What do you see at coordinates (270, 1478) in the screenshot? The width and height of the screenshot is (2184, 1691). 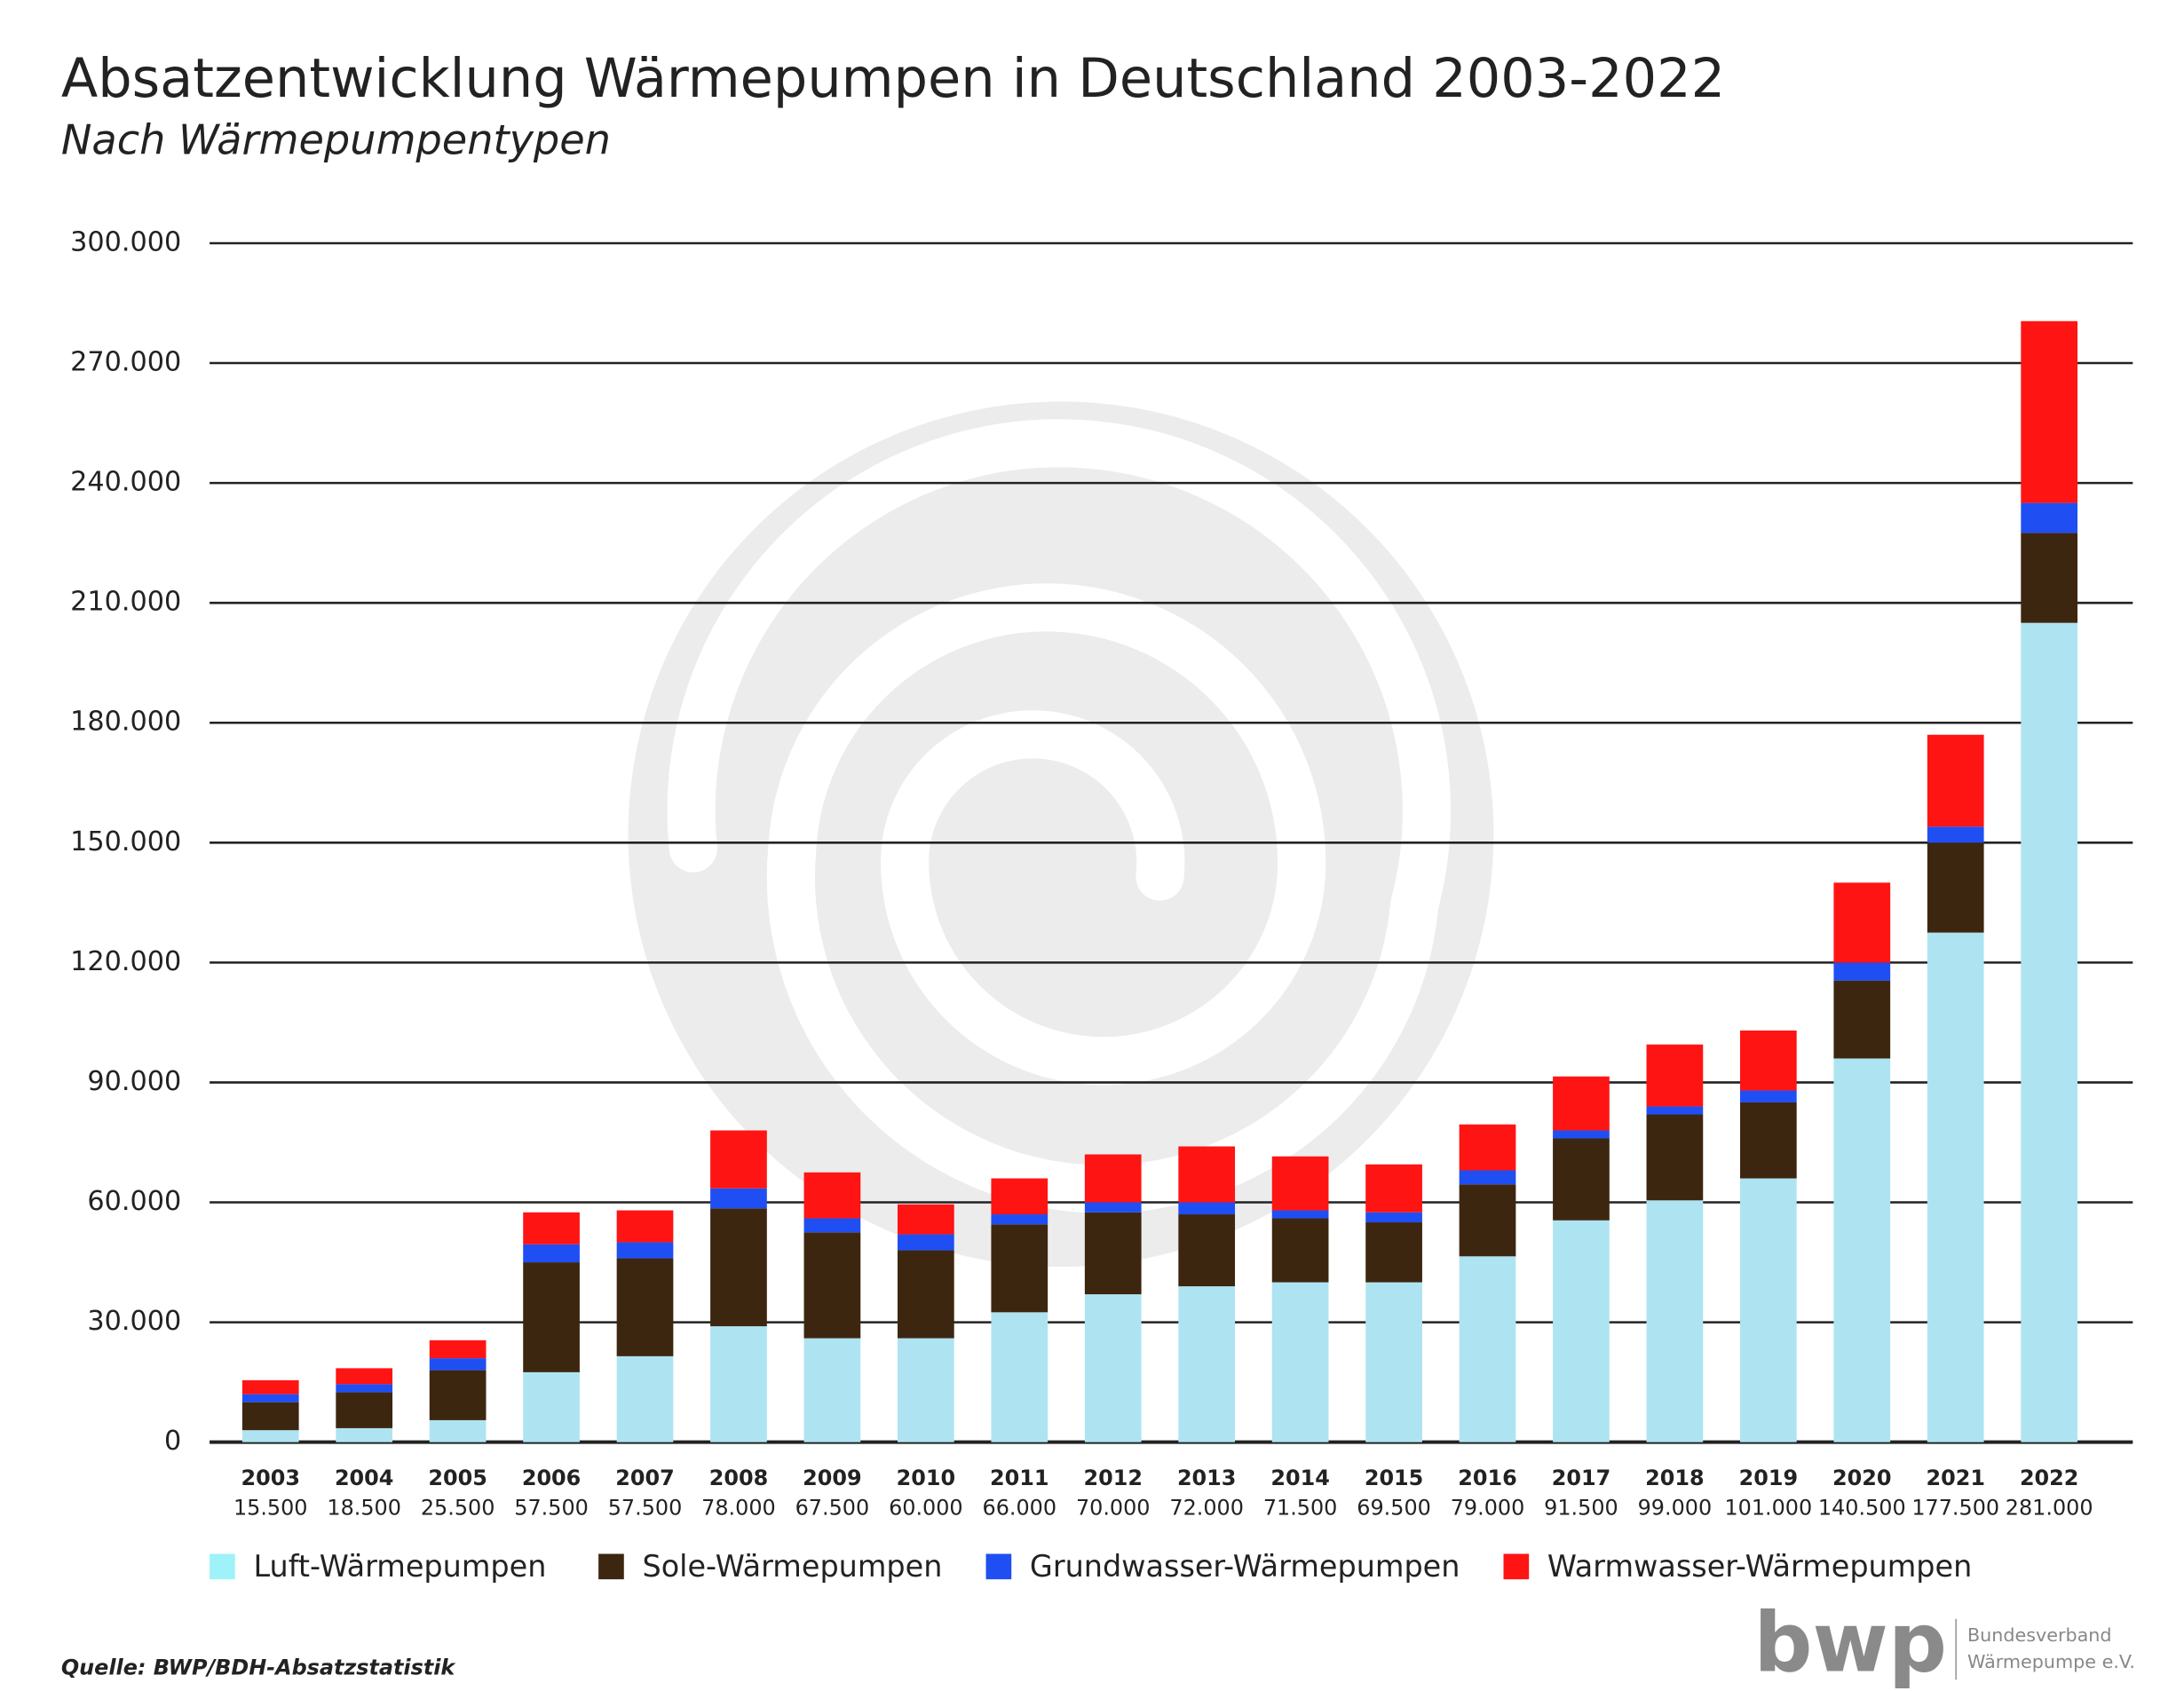 I see `x-tick-label: 2003` at bounding box center [270, 1478].